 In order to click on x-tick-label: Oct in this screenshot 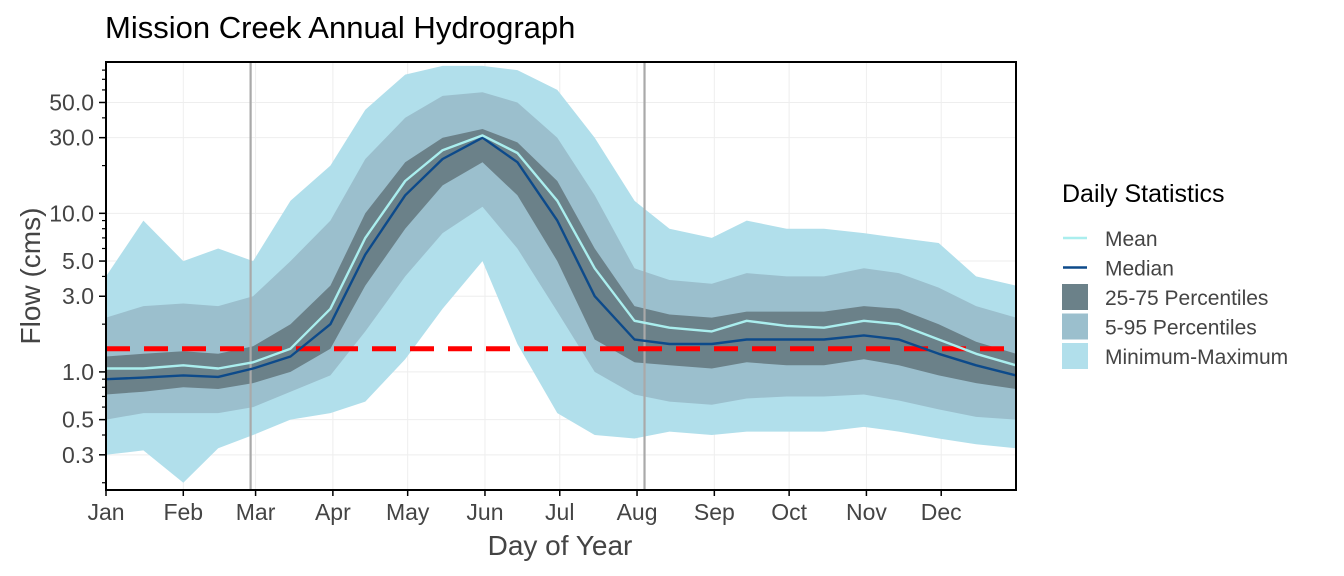, I will do `click(789, 512)`.